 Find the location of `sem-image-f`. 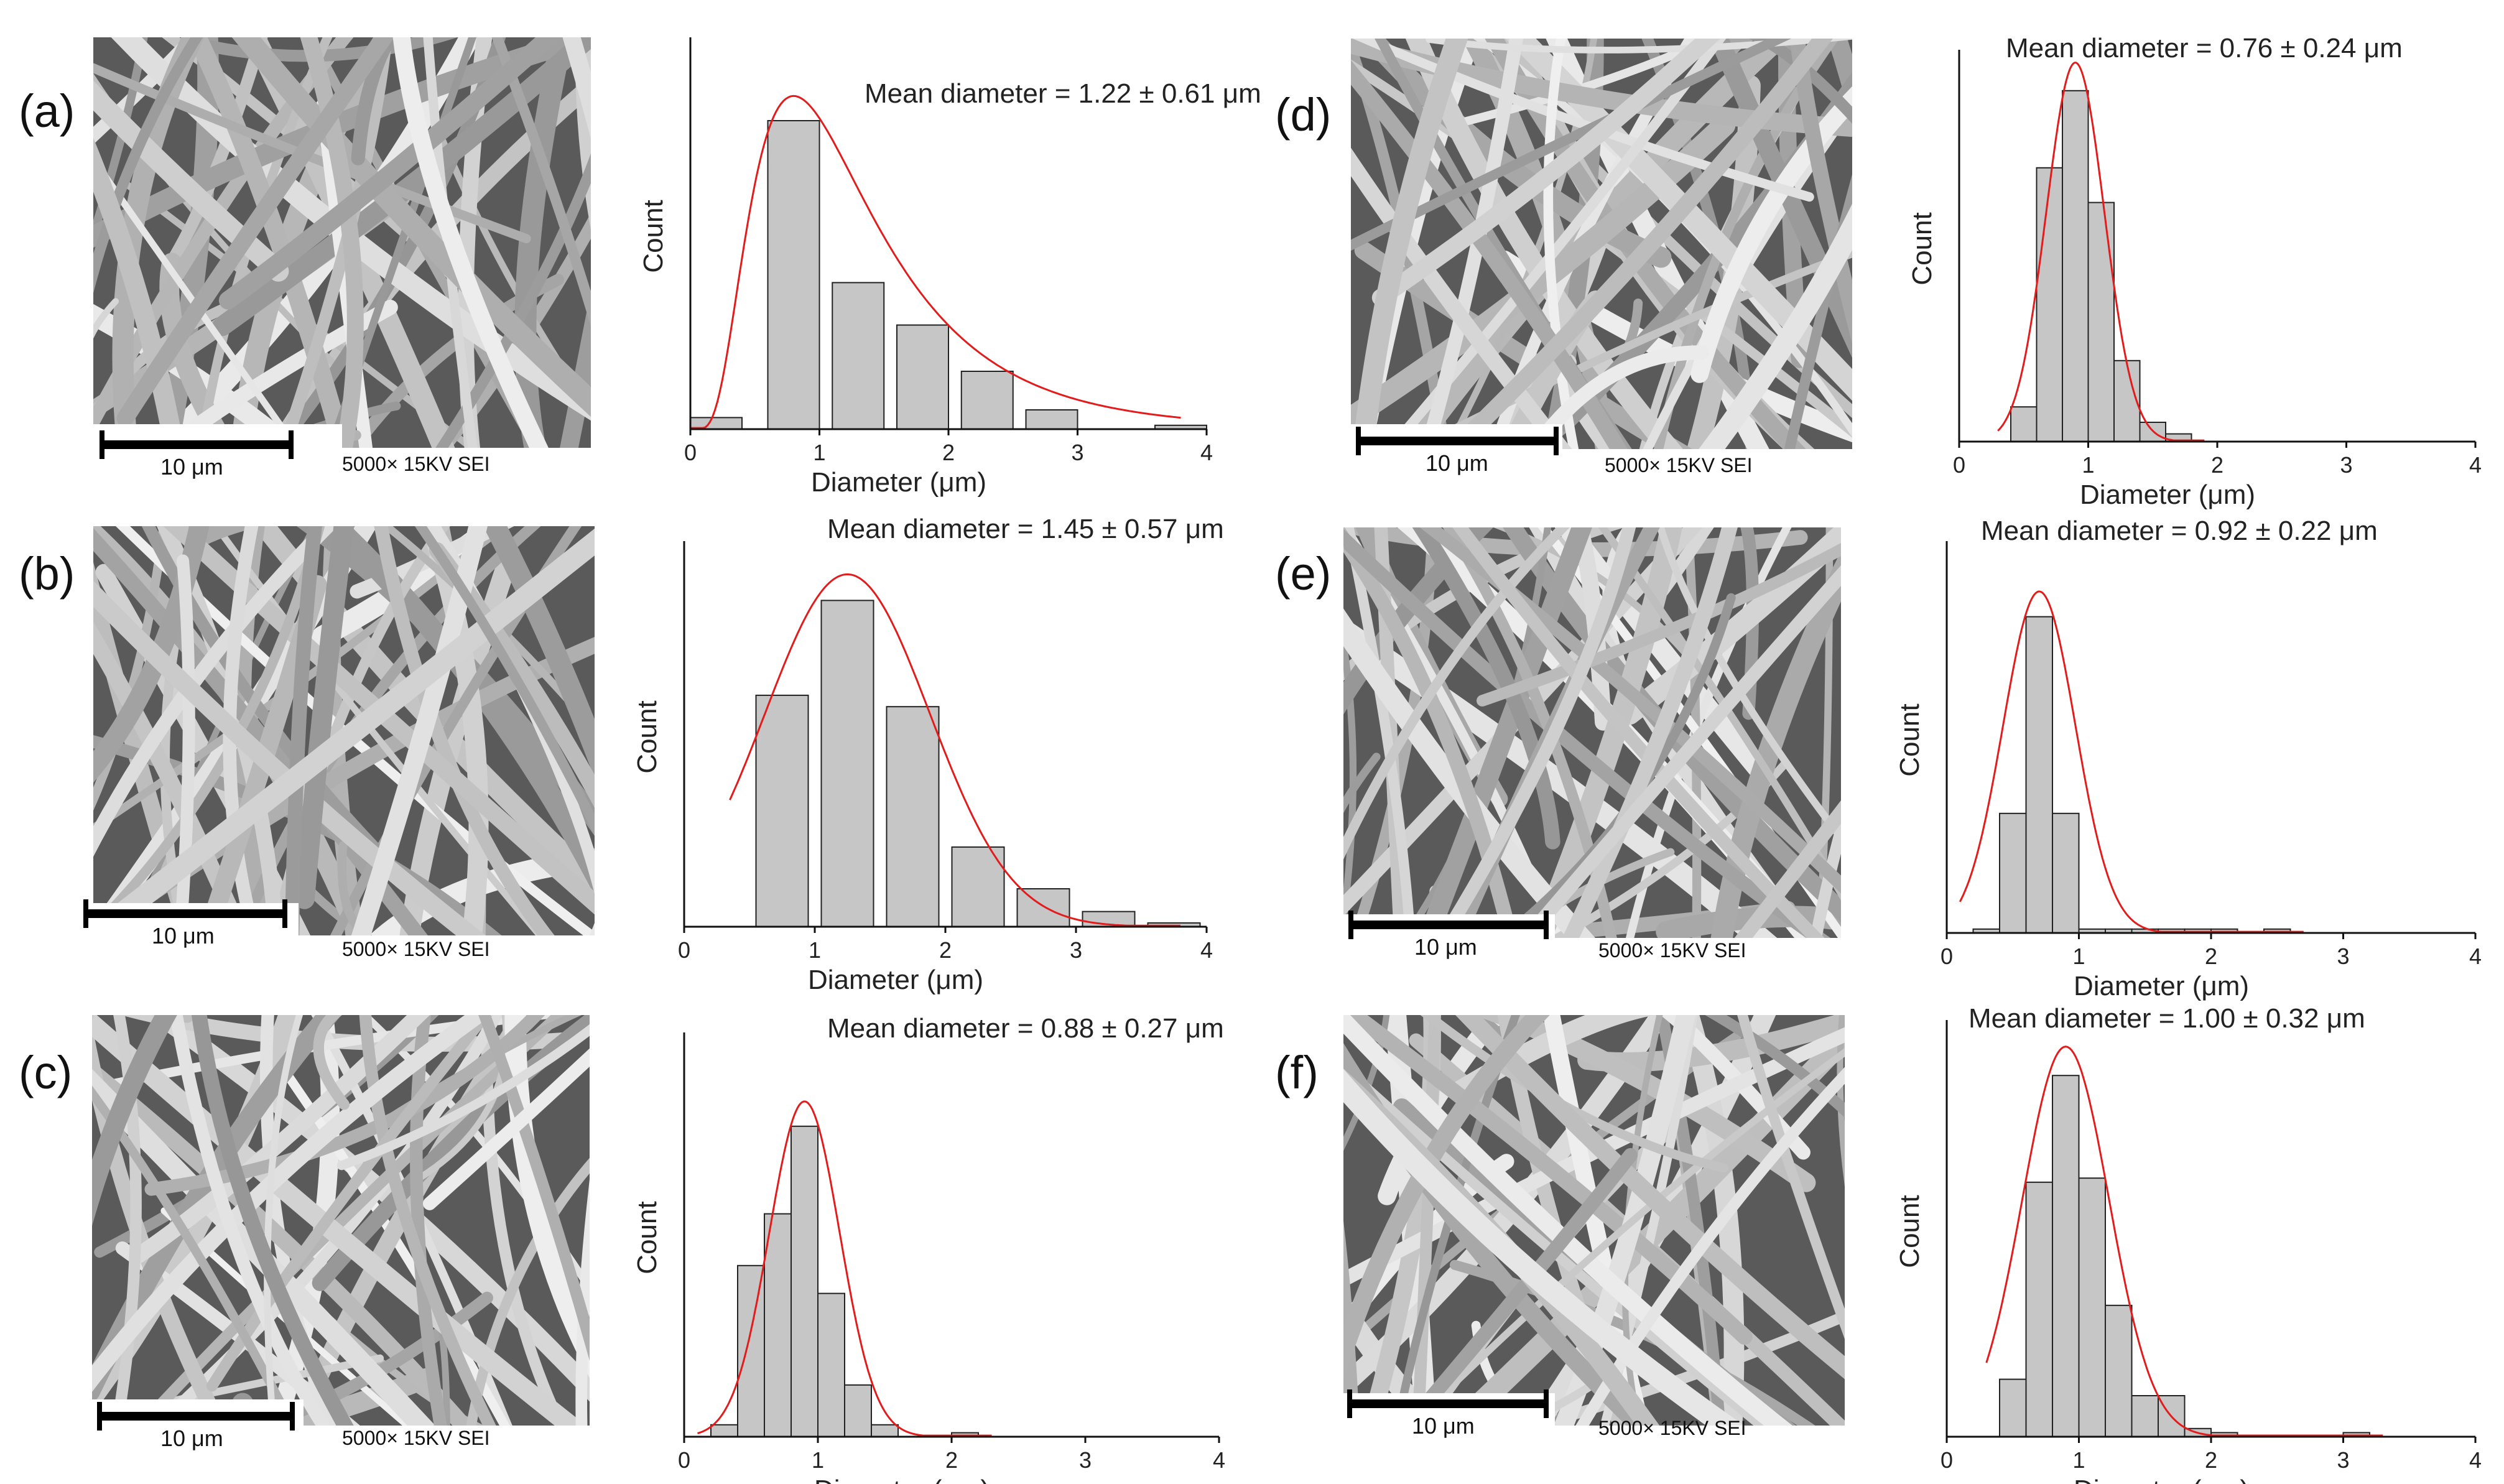

sem-image-f is located at coordinates (1594, 1221).